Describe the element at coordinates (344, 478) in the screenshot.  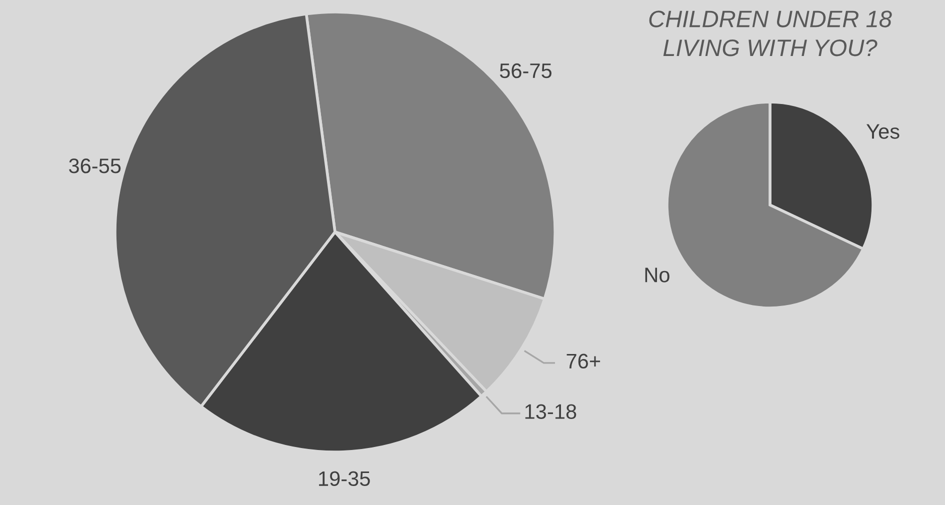
I see `slice-label: 19-35` at that location.